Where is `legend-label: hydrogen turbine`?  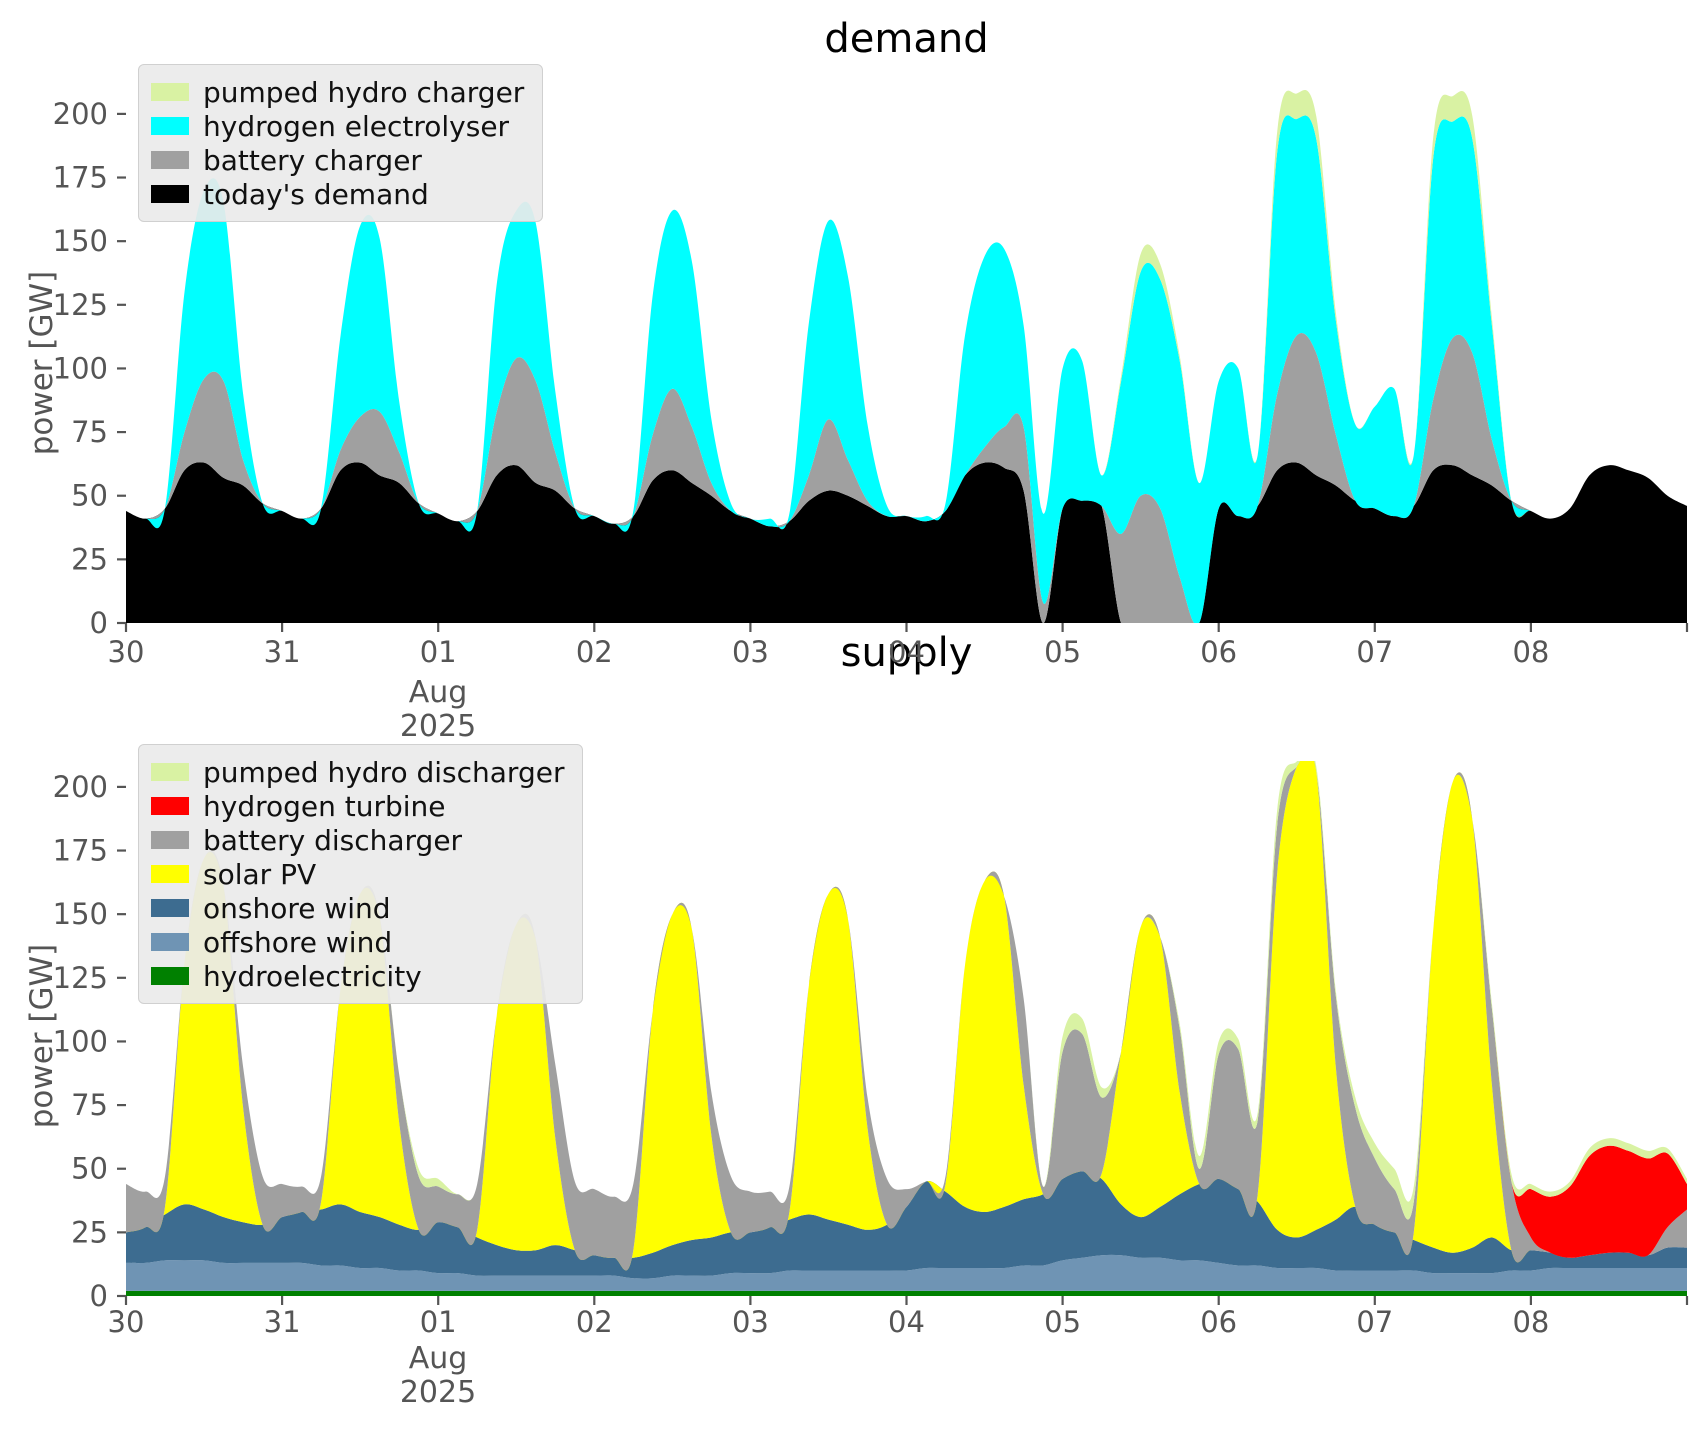
legend-label: hydrogen turbine is located at coordinates (324, 806).